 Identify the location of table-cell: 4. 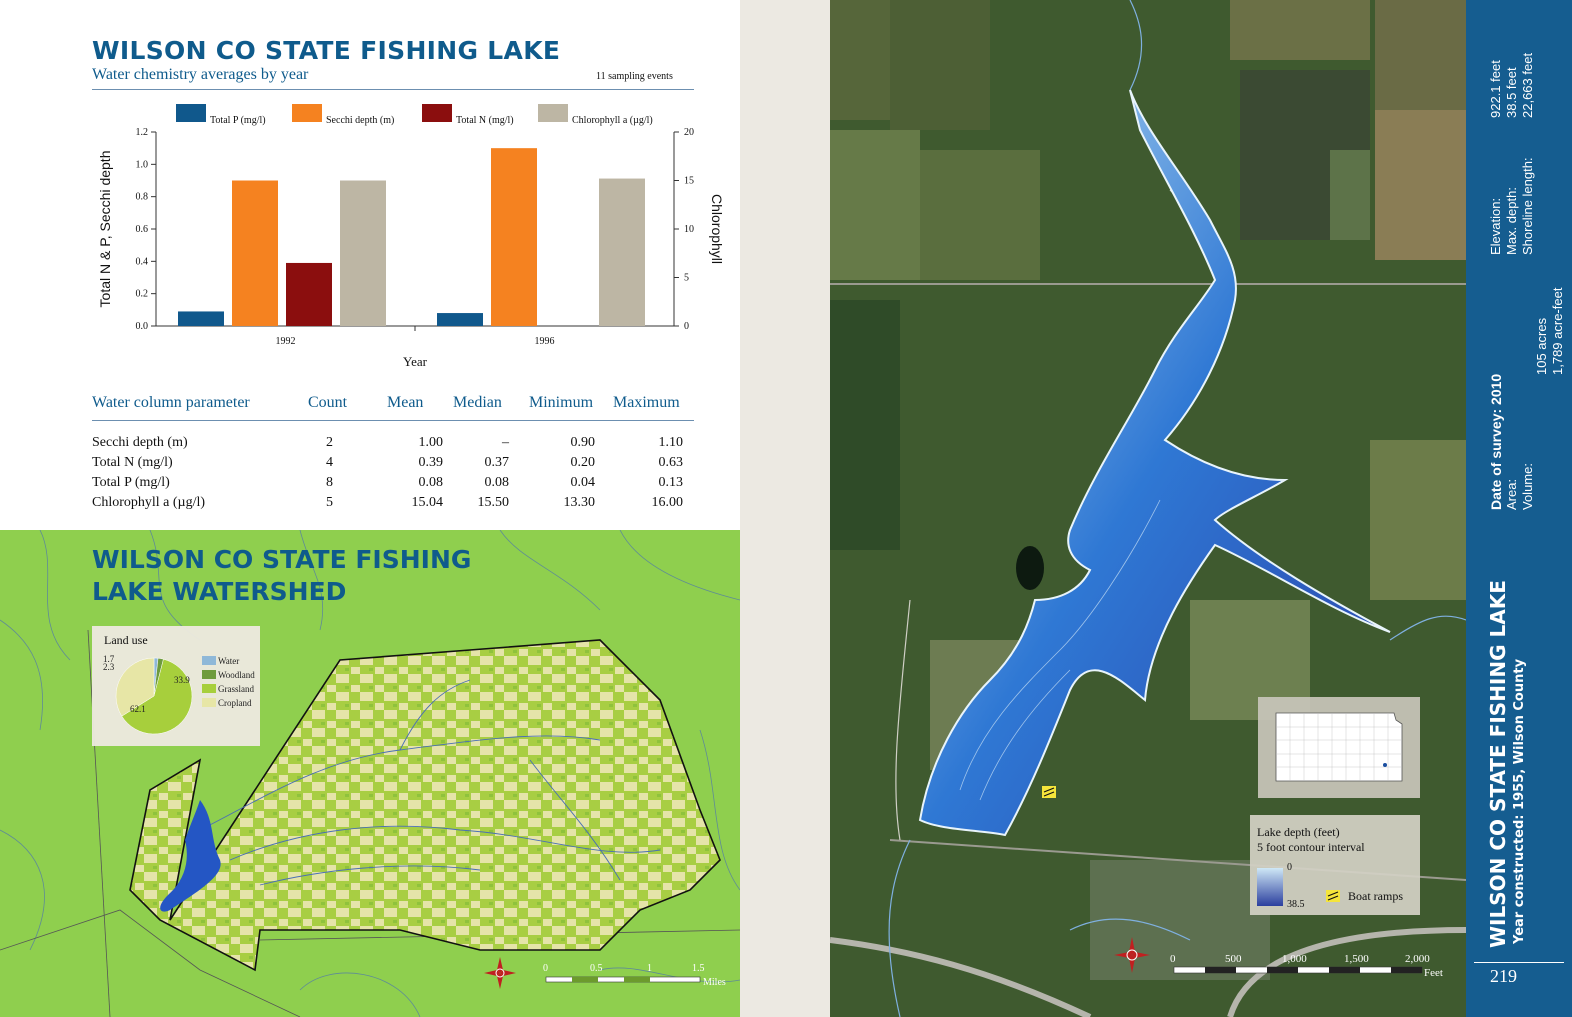
(329, 462).